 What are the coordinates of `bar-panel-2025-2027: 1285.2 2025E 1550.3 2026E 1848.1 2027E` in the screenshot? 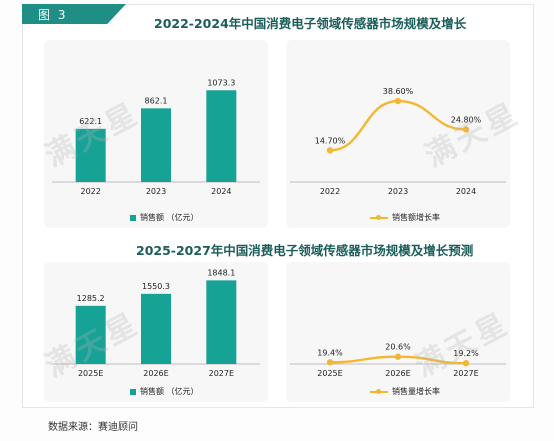 It's located at (156, 332).